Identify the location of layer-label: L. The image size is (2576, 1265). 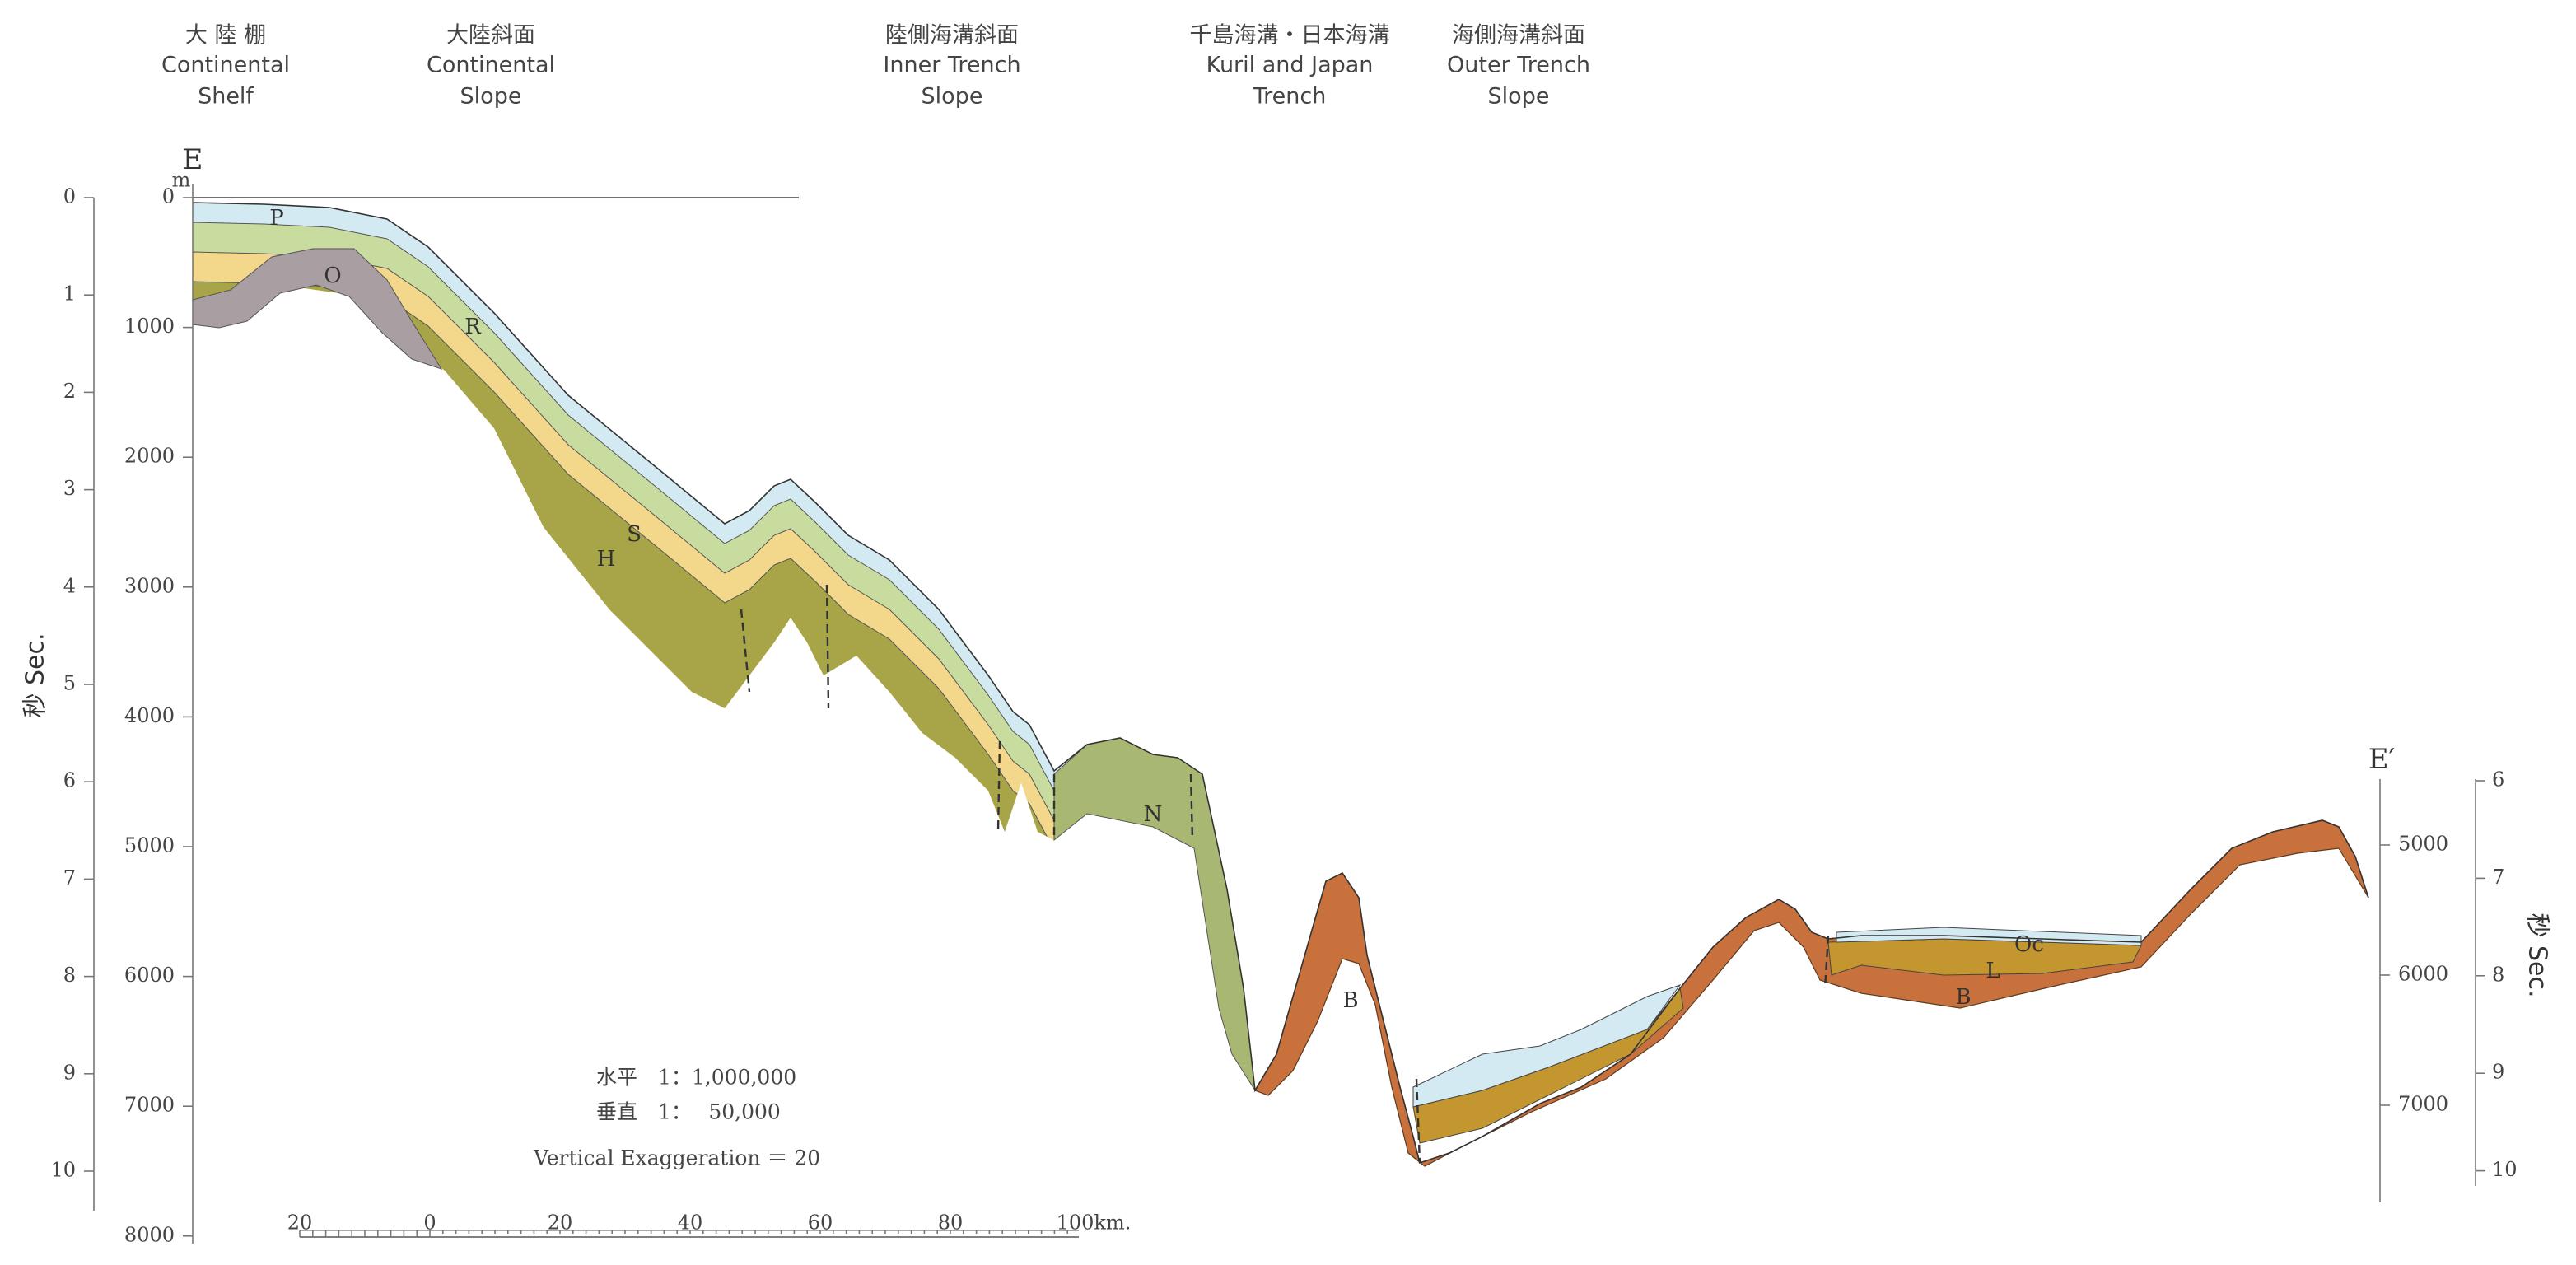
(1993, 971).